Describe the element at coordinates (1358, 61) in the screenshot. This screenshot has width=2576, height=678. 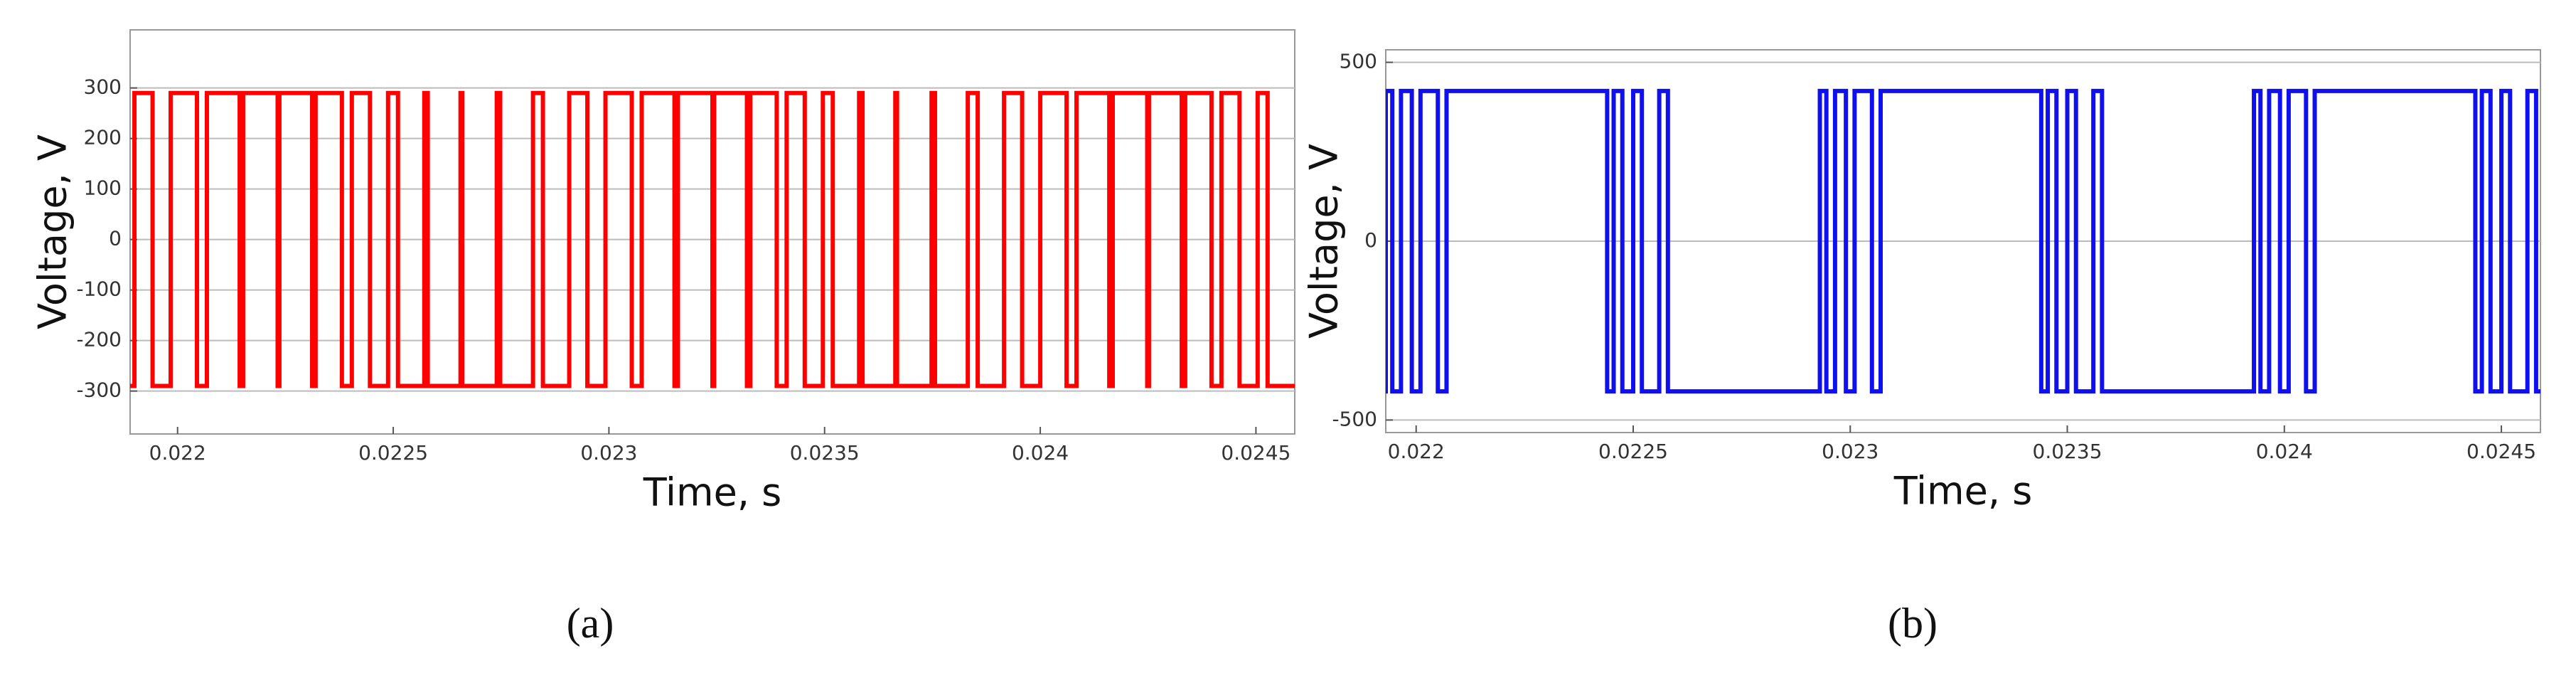
I see `y-tick-label: 500` at that location.